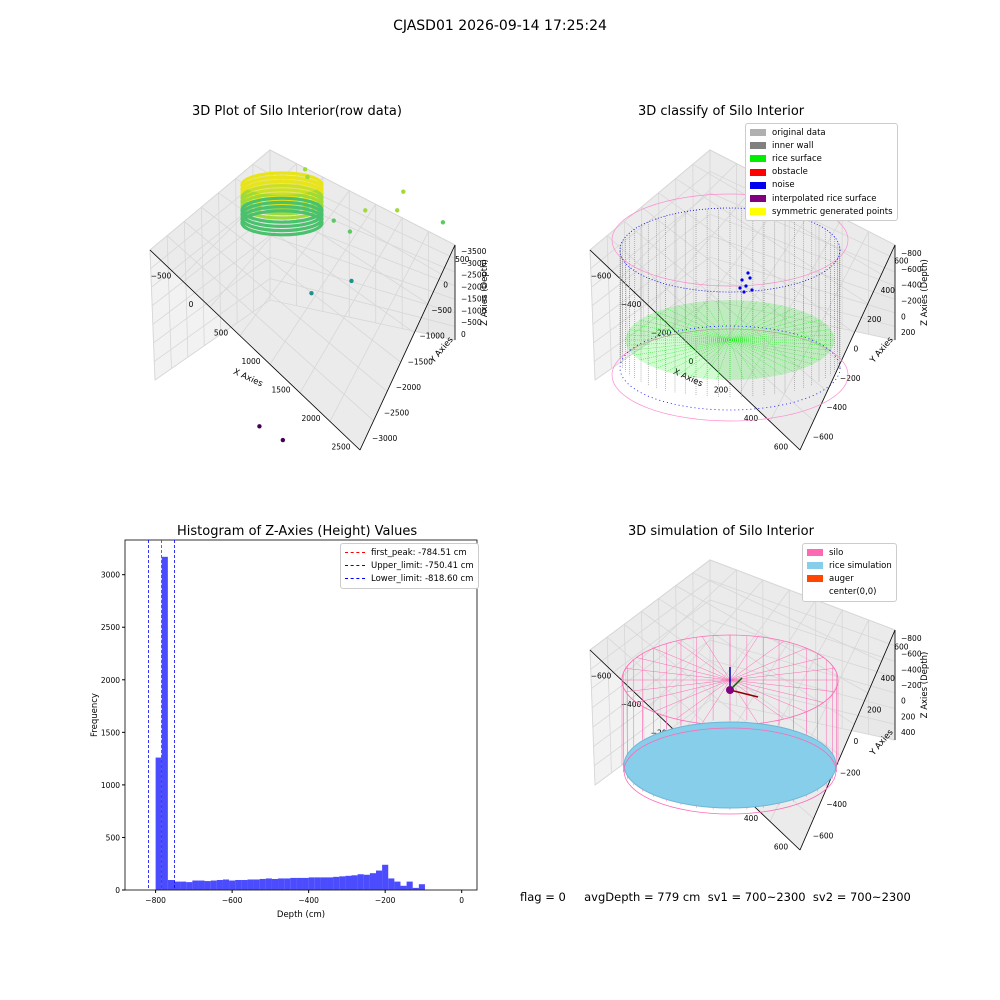 The width and height of the screenshot is (1000, 1000). Describe the element at coordinates (874, 710) in the screenshot. I see `y-tick-label: 200` at that location.